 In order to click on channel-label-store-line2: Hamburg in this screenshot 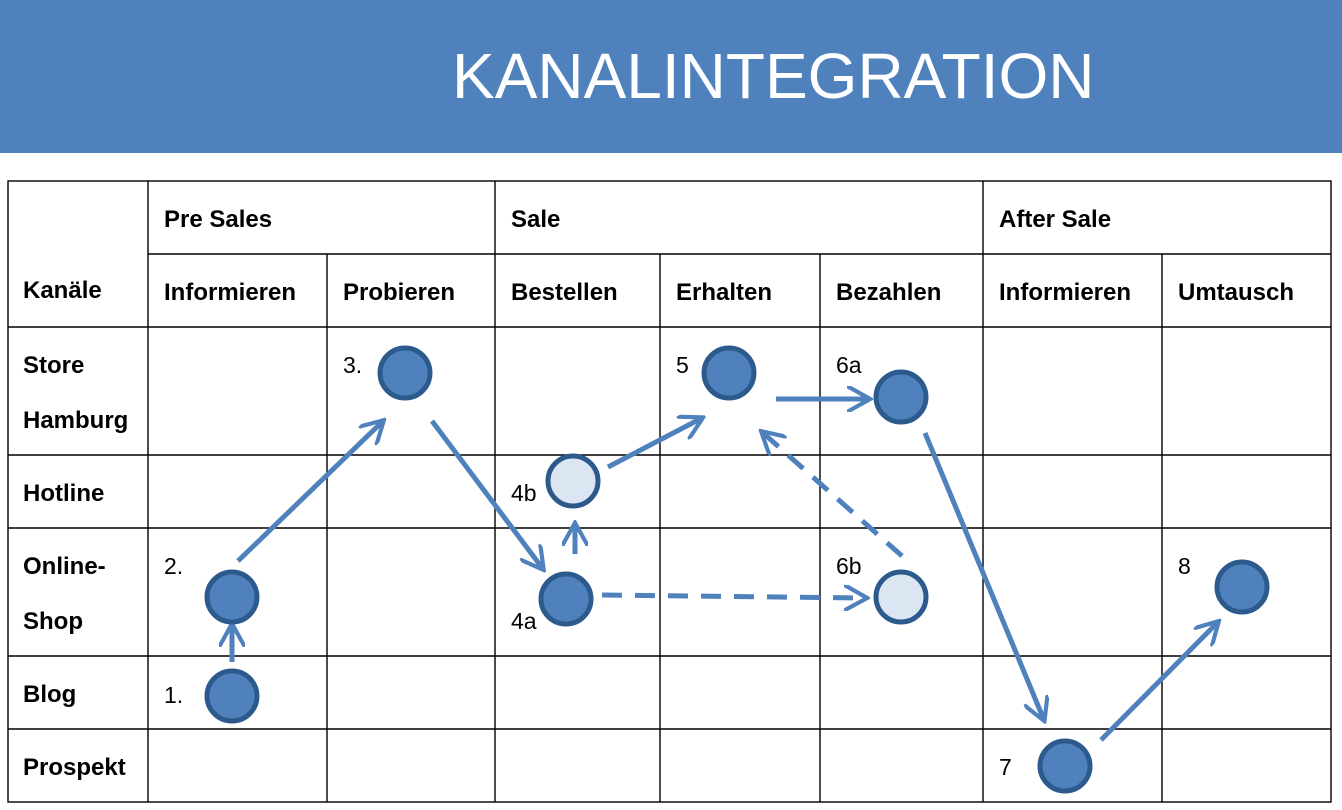, I will do `click(75, 420)`.